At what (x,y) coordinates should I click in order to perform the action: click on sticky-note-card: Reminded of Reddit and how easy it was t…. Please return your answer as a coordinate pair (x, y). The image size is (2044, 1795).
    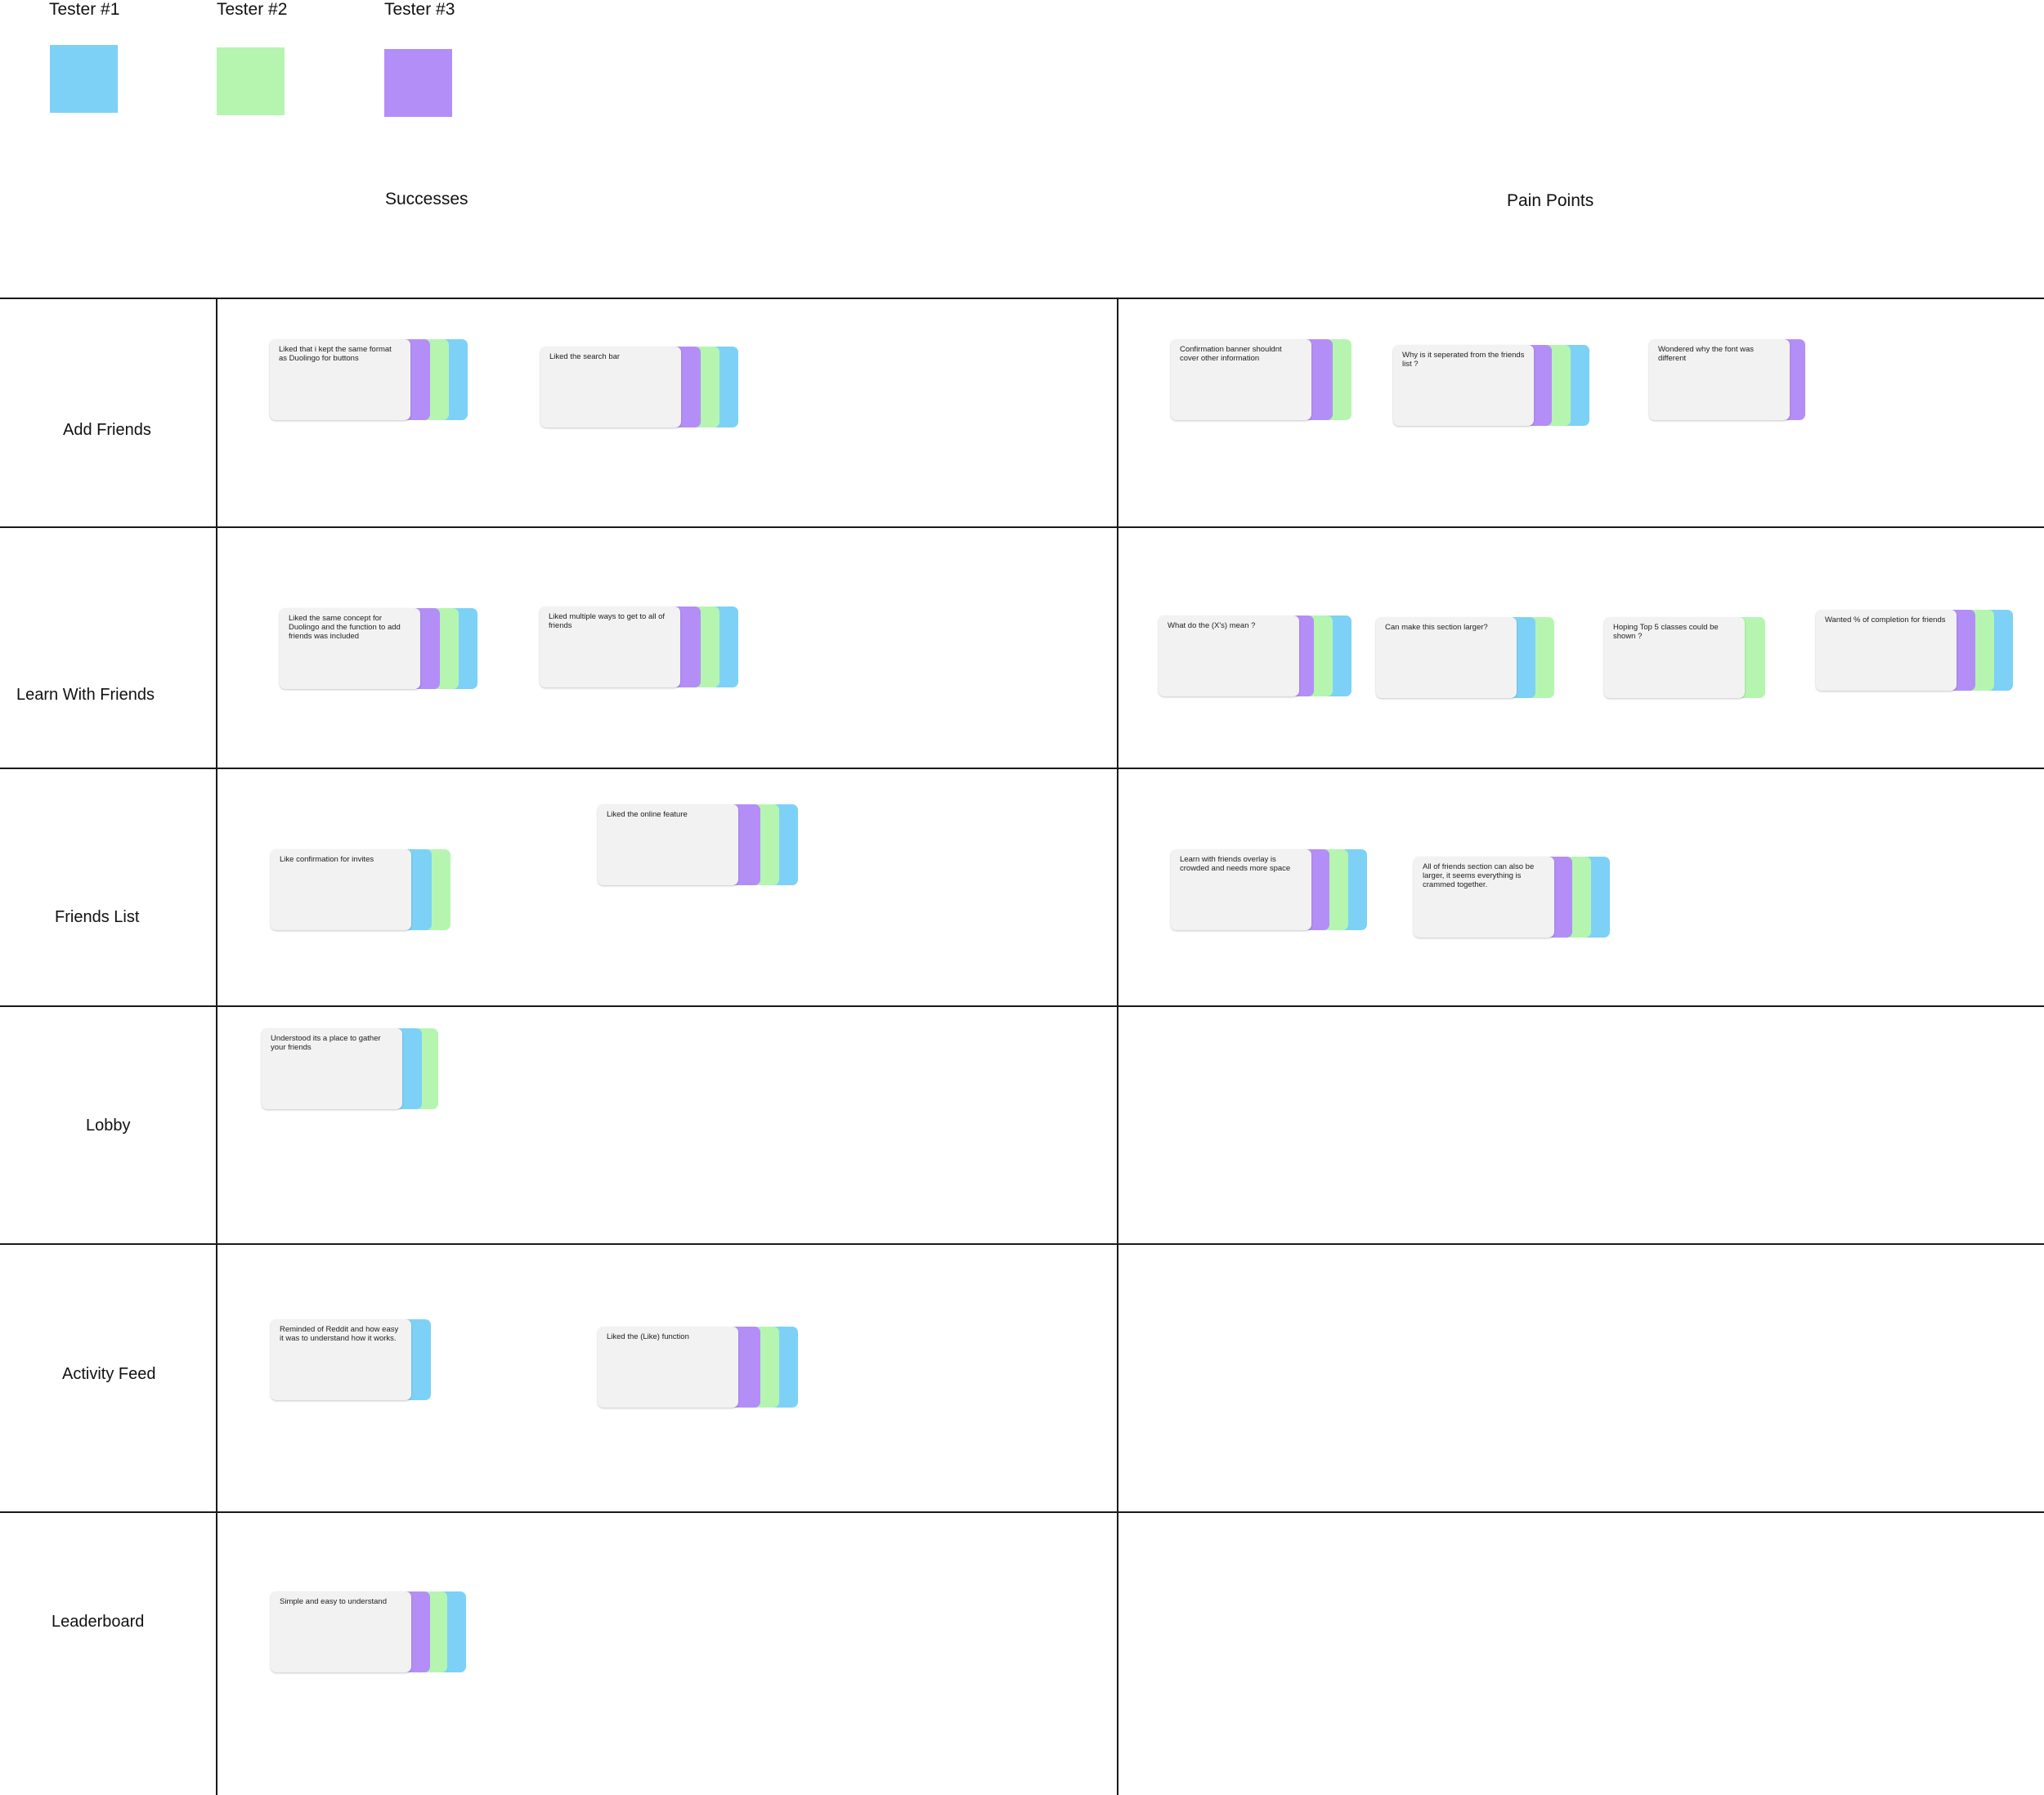
    Looking at the image, I should click on (341, 1360).